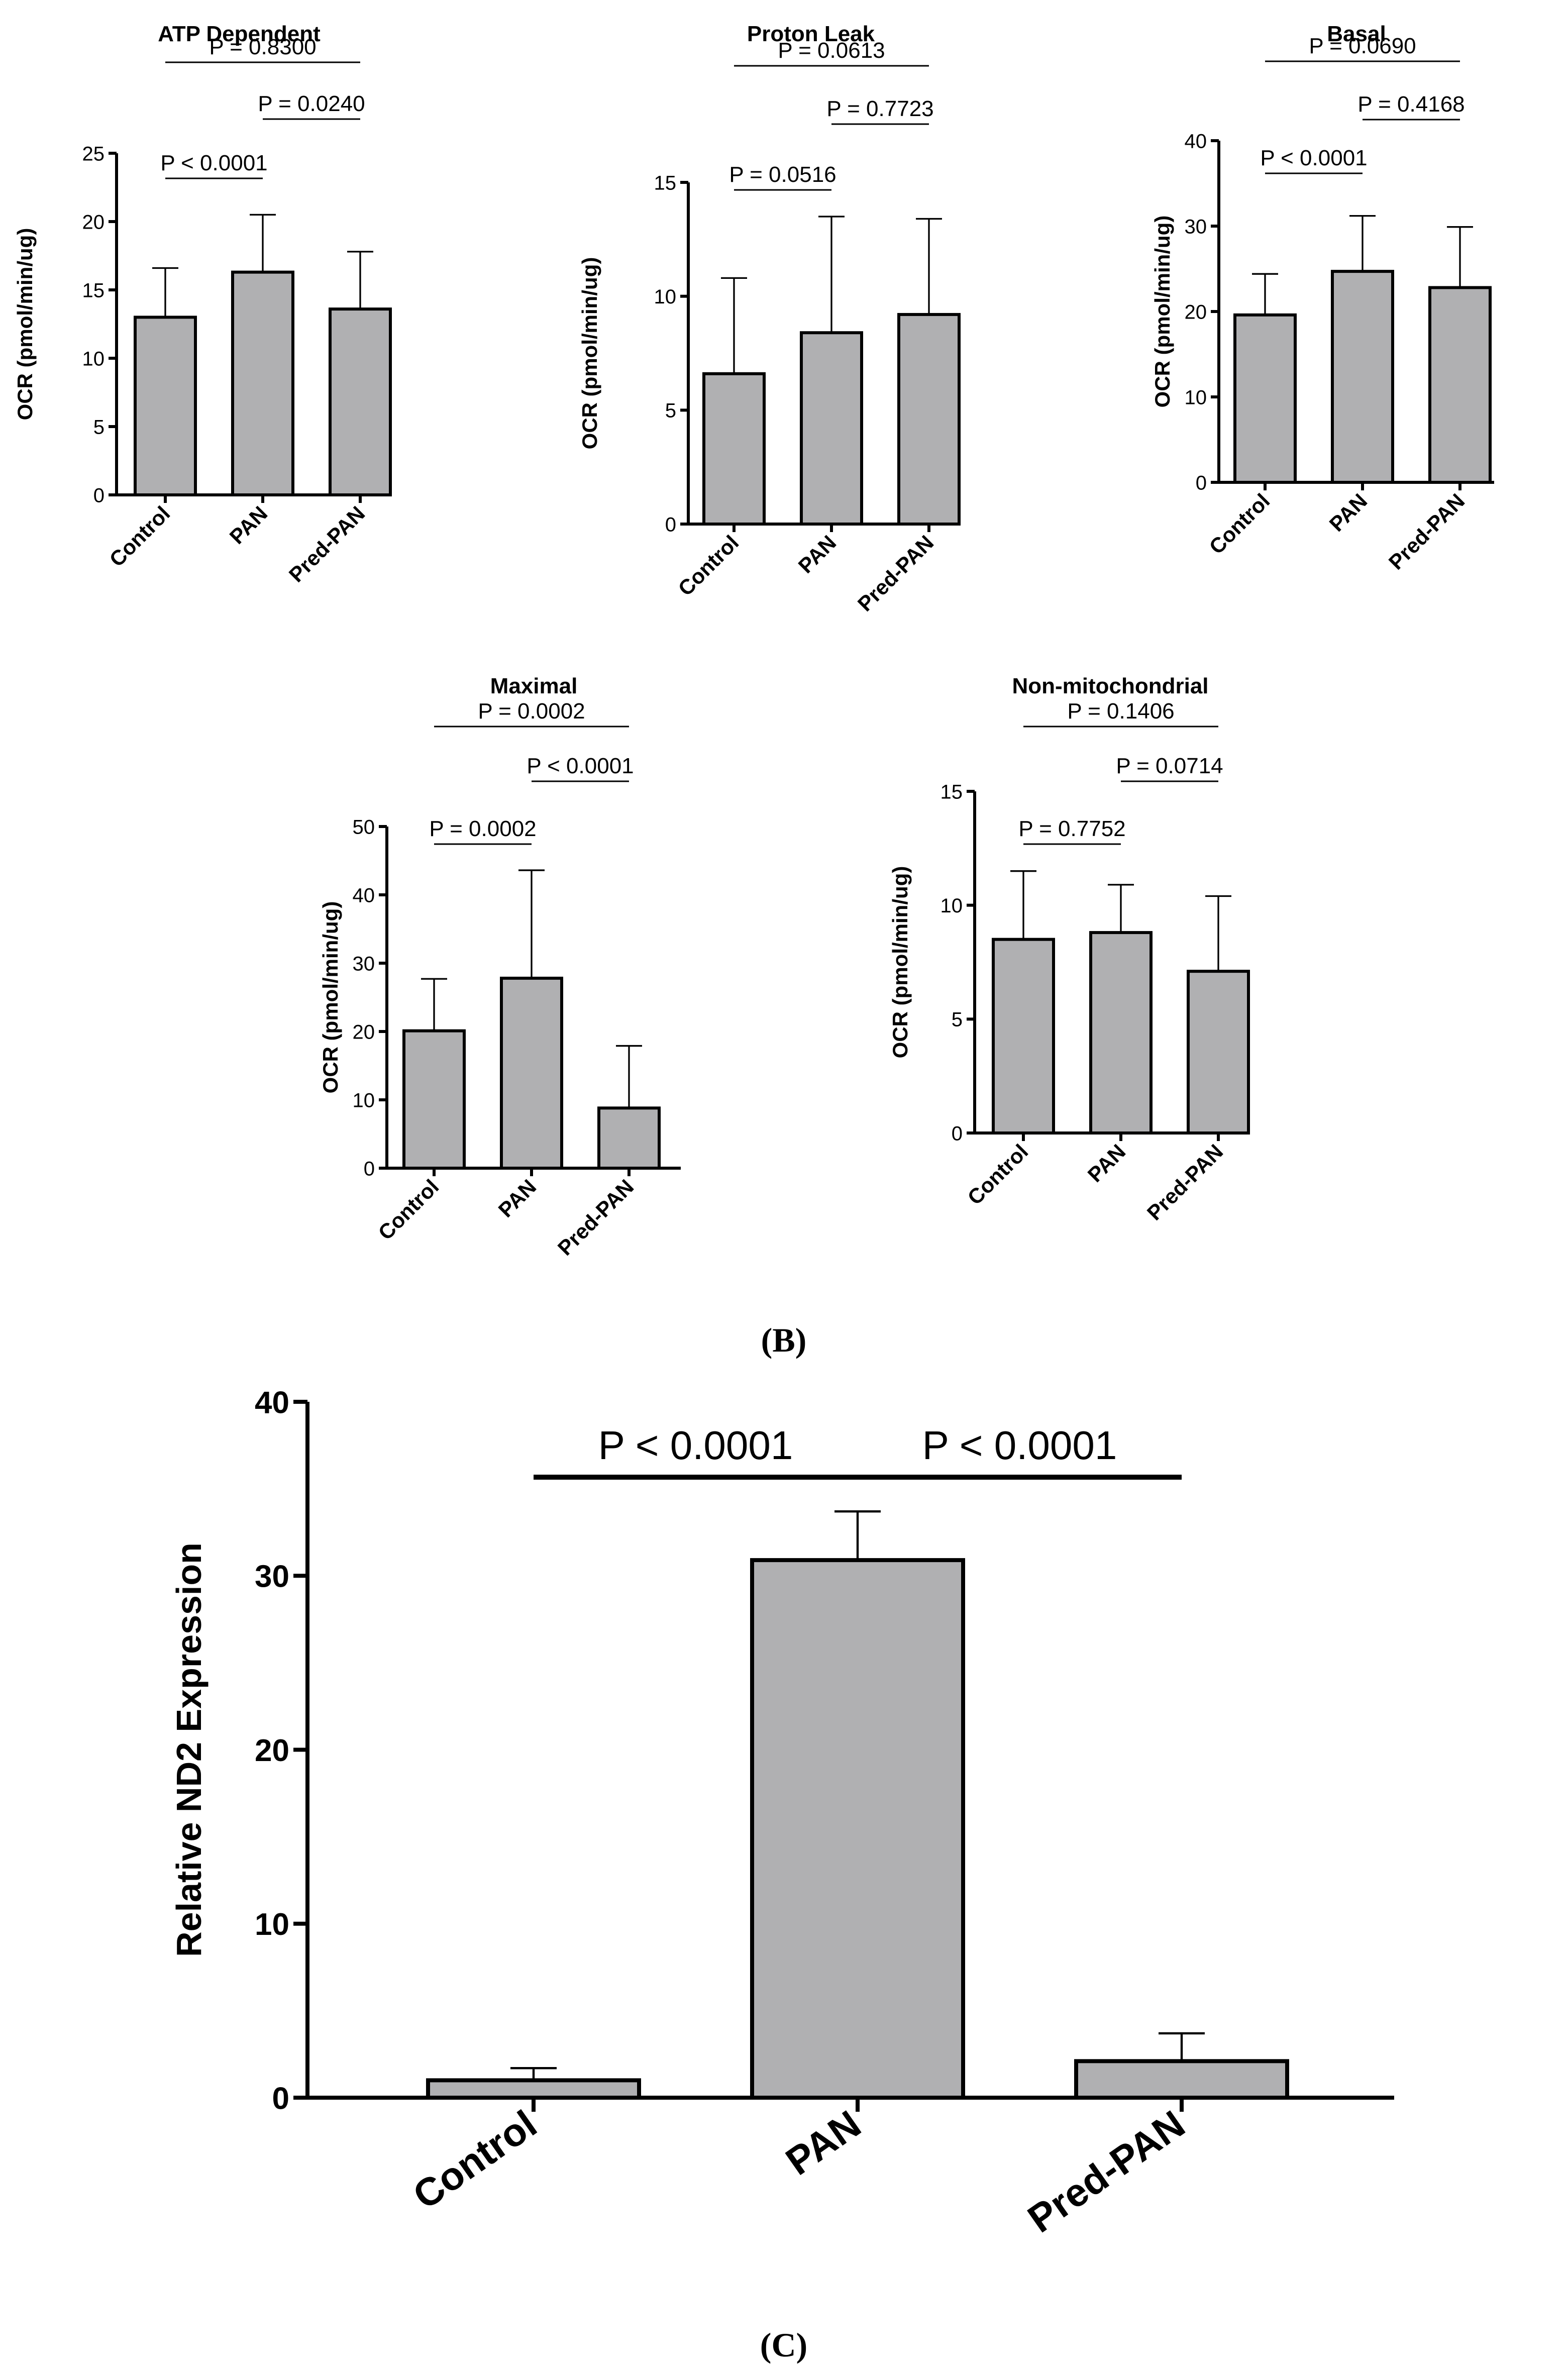  What do you see at coordinates (1356, 34) in the screenshot?
I see `chart-title: Basal` at bounding box center [1356, 34].